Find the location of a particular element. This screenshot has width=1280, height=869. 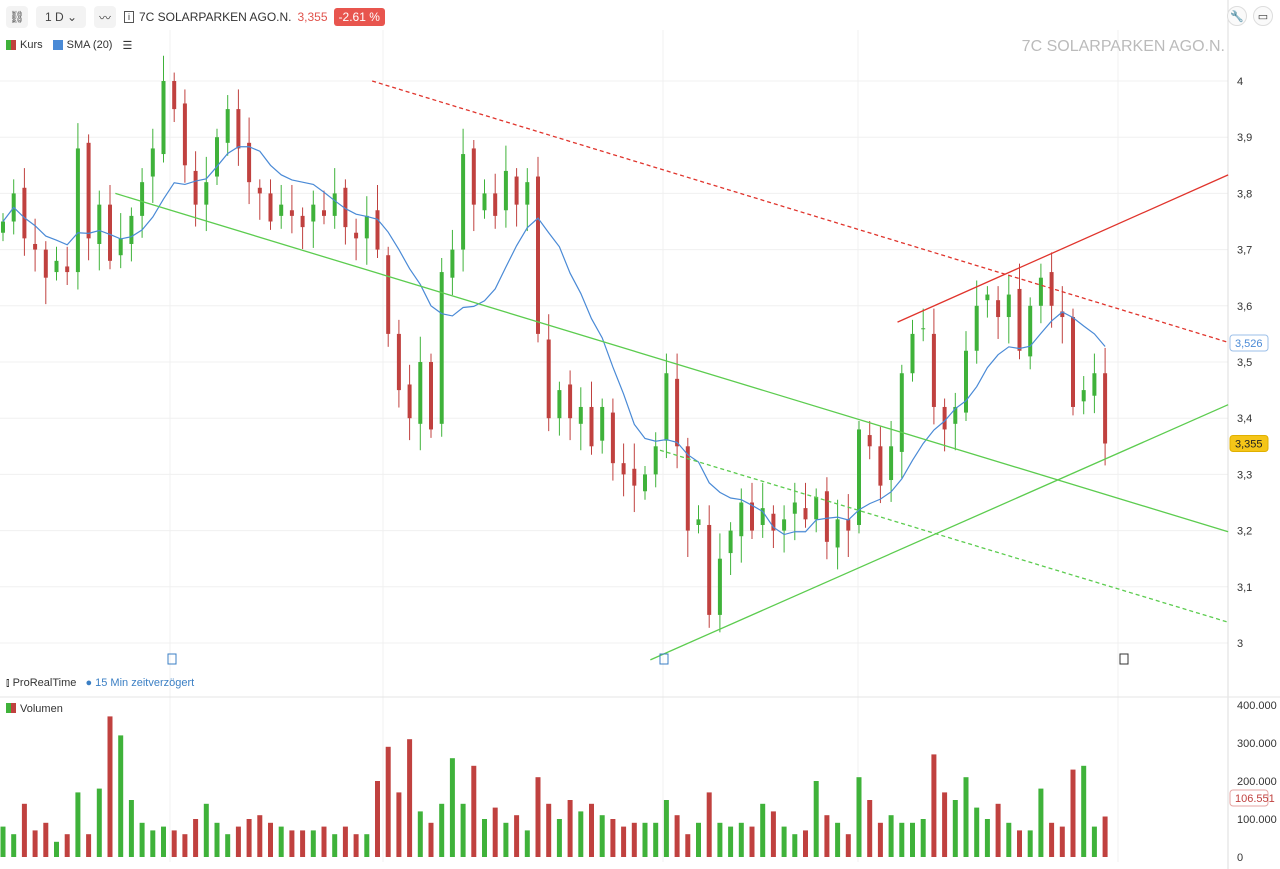

document-icon is located at coordinates (664, 659).